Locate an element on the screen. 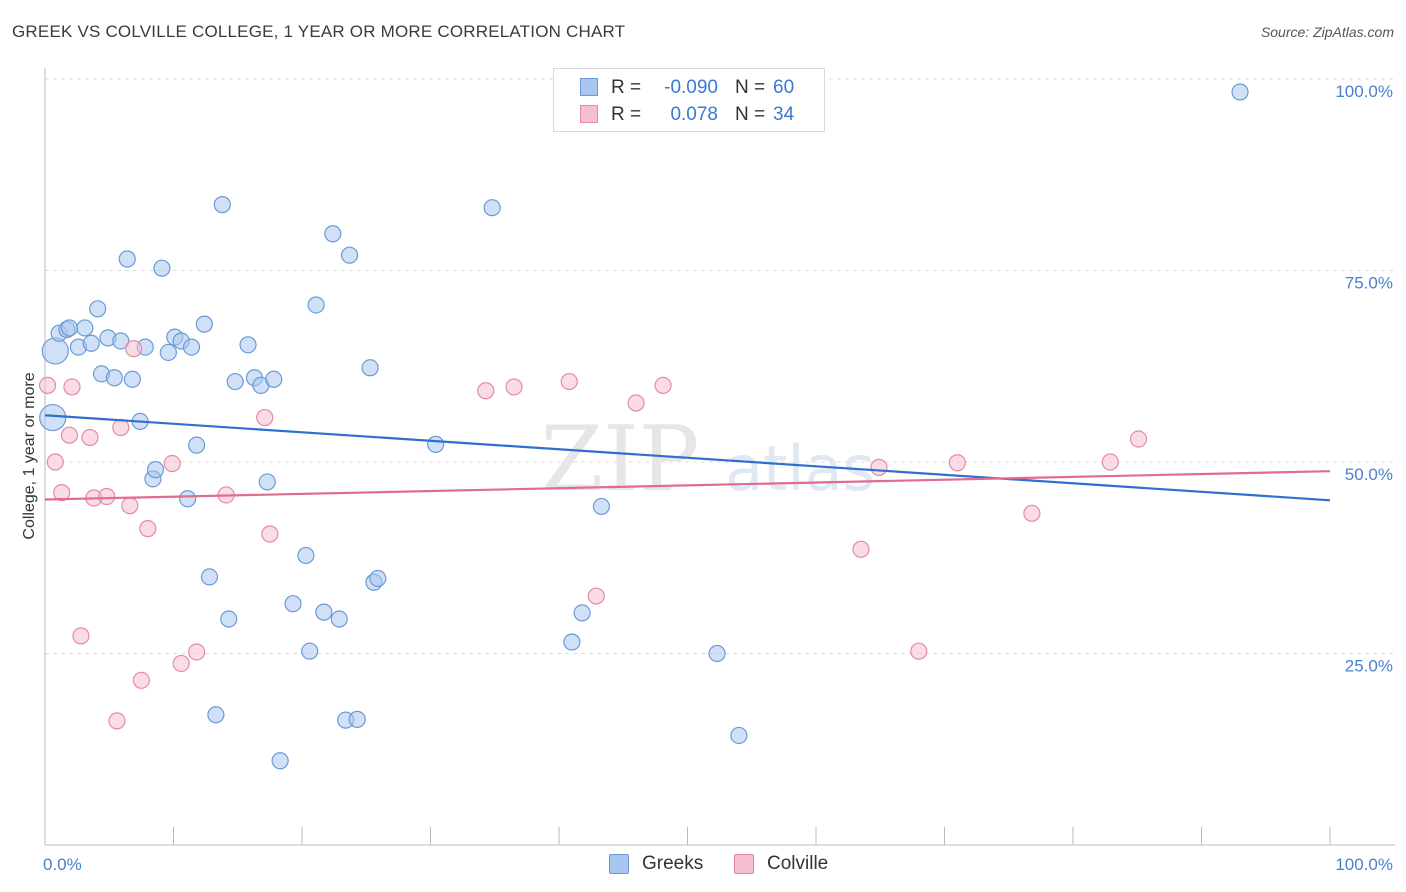 This screenshot has width=1406, height=892. y-tick-label: 25.0% is located at coordinates (1369, 666).